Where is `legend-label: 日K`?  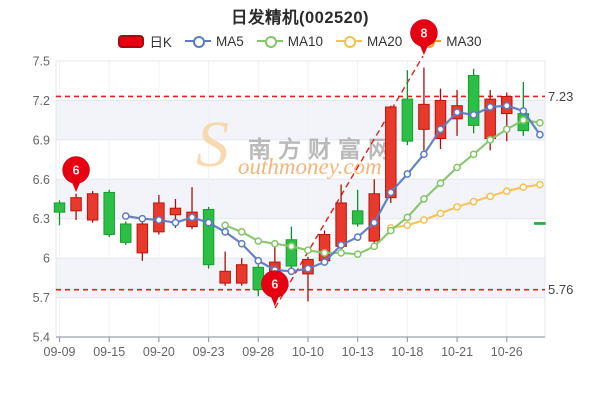
legend-label: 日K is located at coordinates (160, 42).